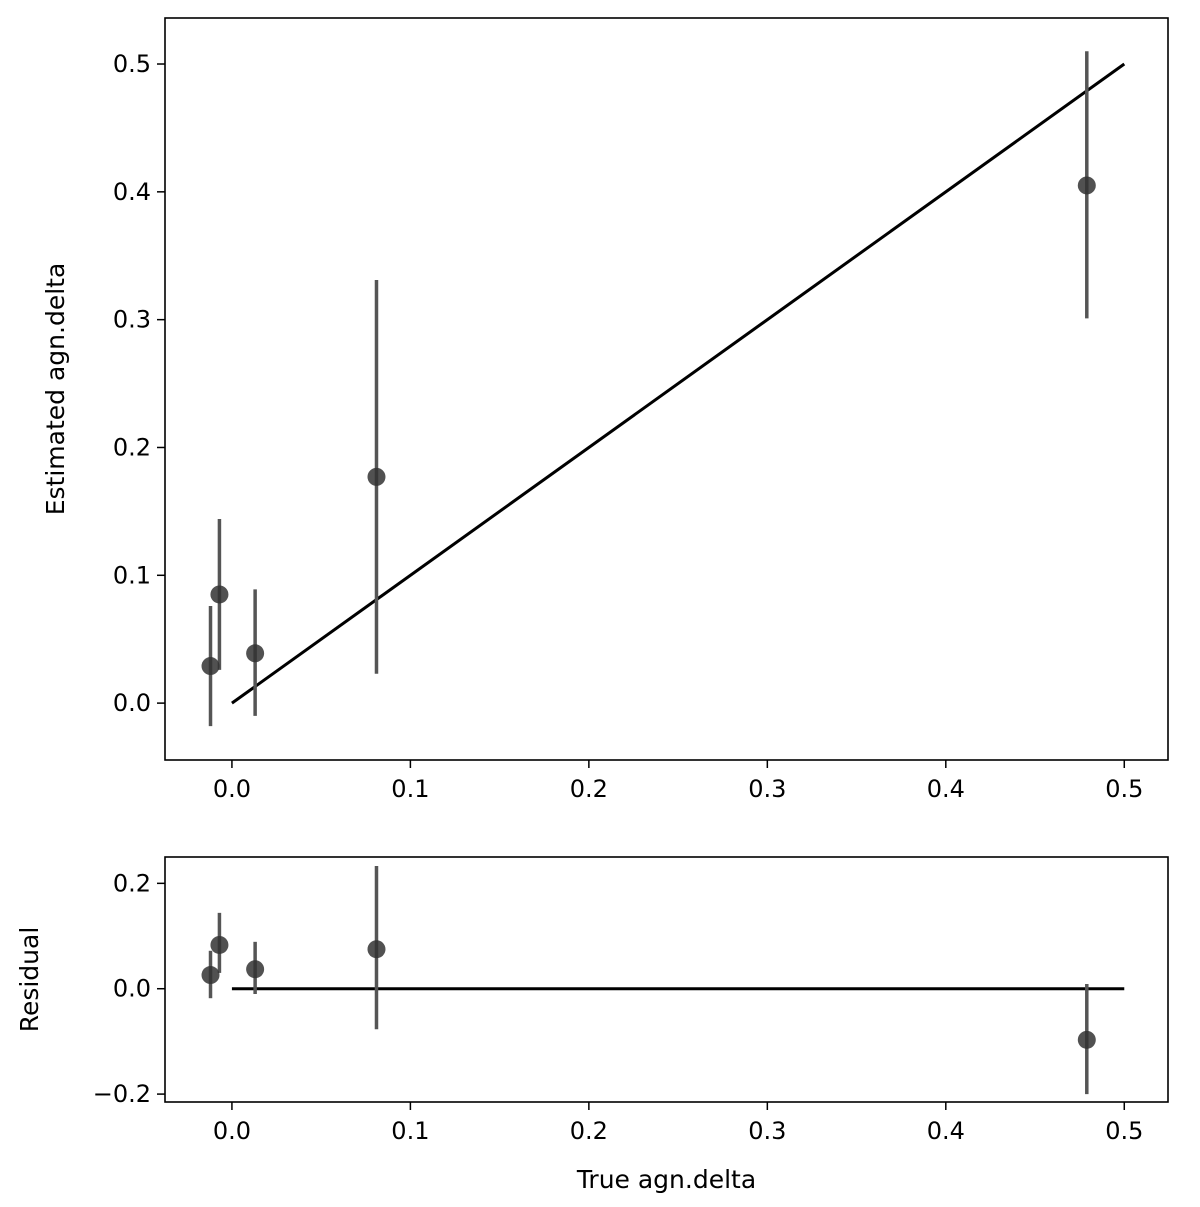  I want to click on residual-y-axis-label: Residual, so click(29, 980).